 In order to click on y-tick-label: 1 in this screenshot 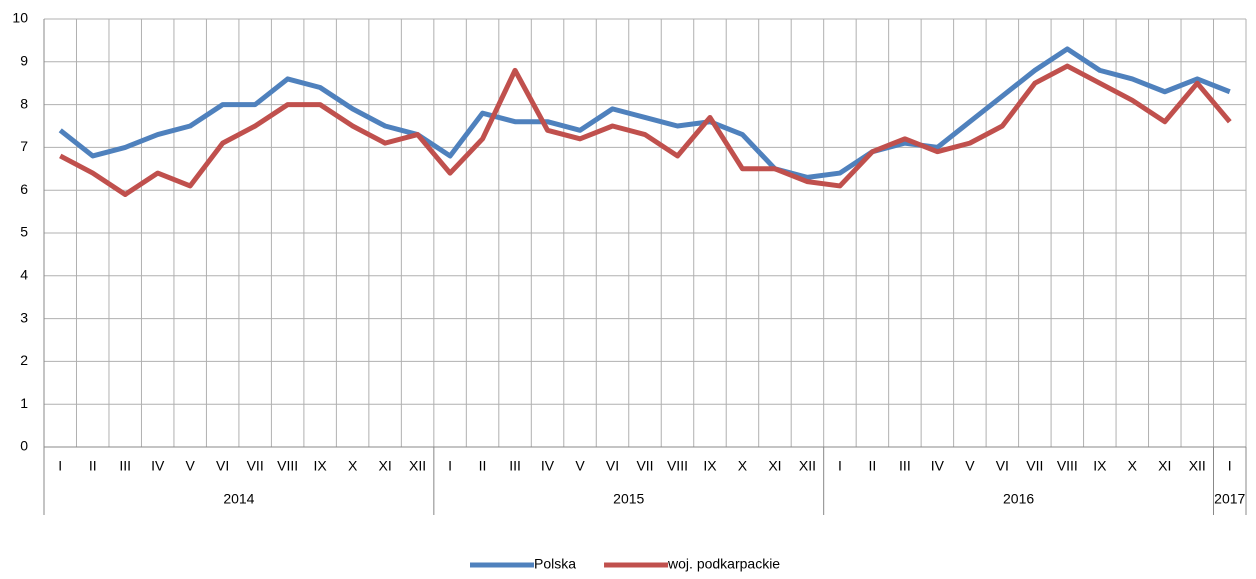, I will do `click(24, 403)`.